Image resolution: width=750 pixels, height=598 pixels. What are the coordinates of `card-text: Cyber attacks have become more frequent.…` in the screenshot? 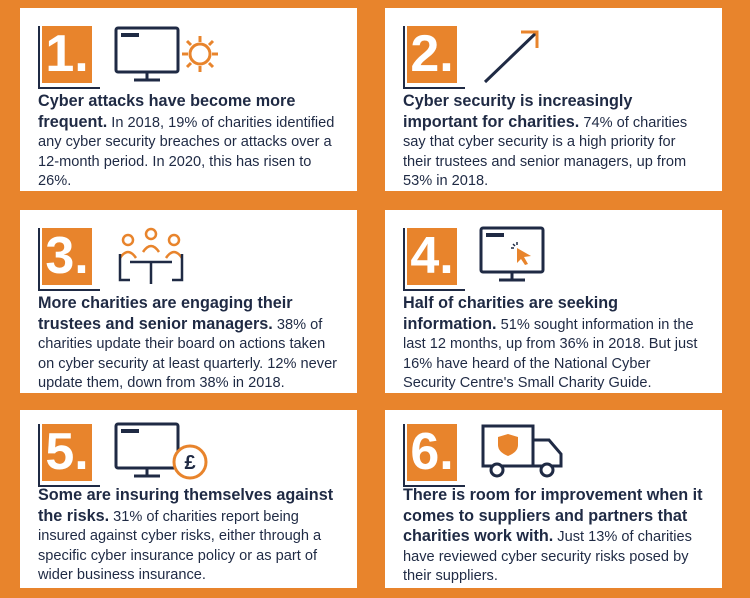 It's located at (188, 142).